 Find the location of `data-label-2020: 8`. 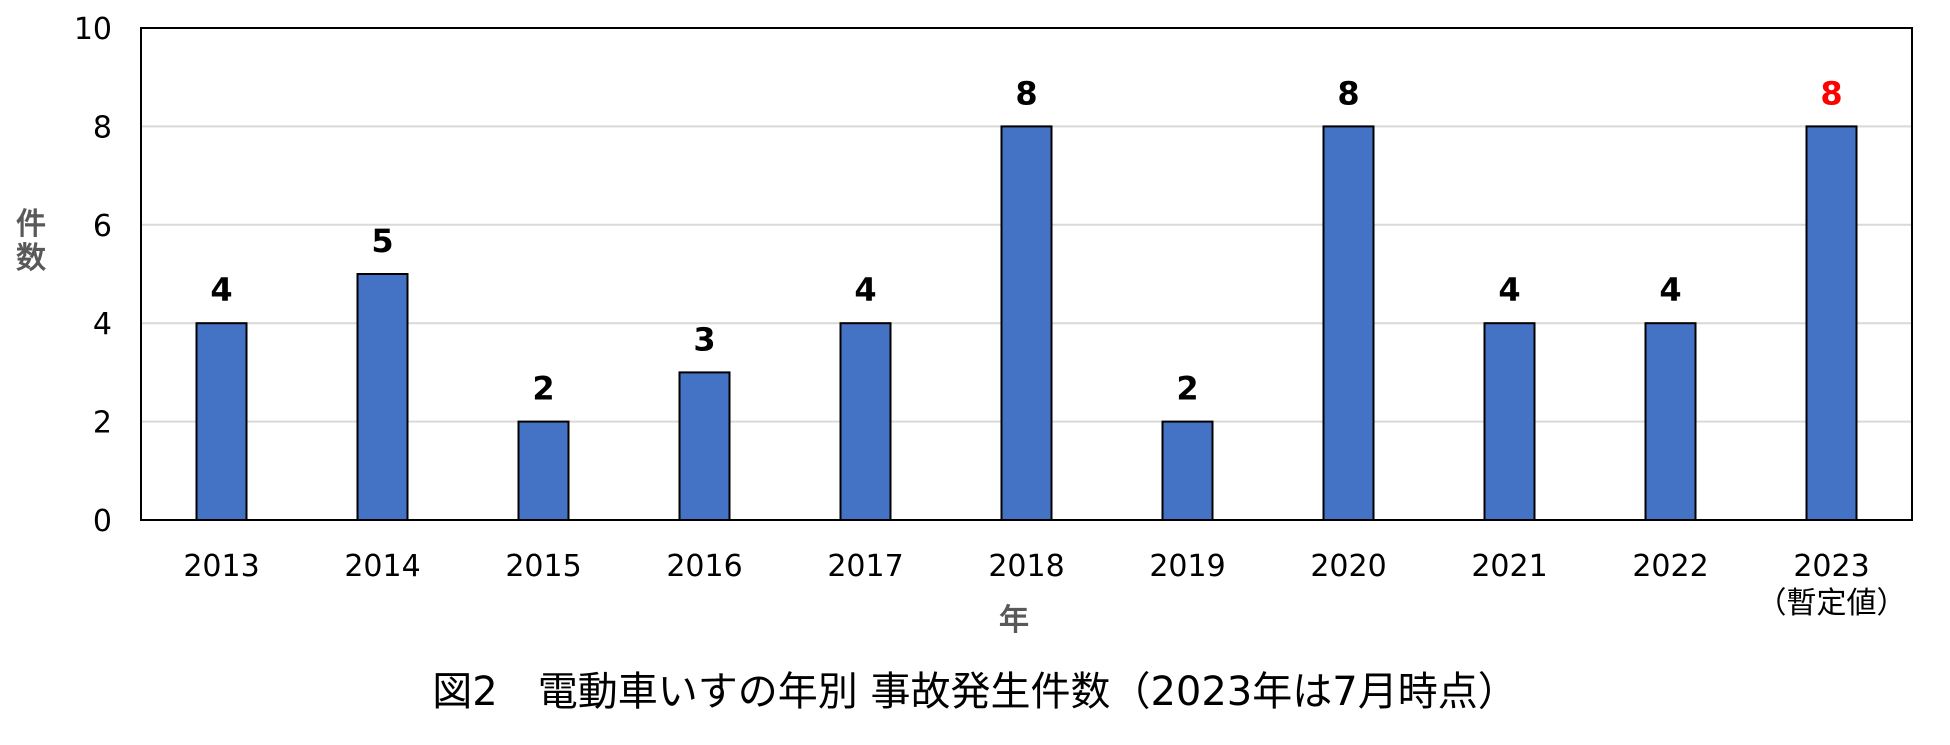

data-label-2020: 8 is located at coordinates (1348, 93).